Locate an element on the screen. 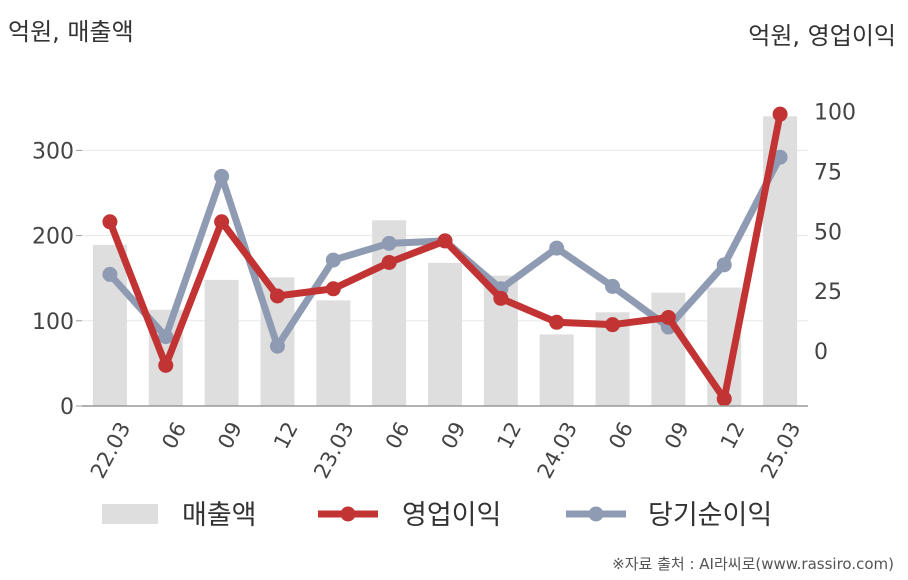 This screenshot has height=580, width=908. left-tick-label: 0 is located at coordinates (67, 407).